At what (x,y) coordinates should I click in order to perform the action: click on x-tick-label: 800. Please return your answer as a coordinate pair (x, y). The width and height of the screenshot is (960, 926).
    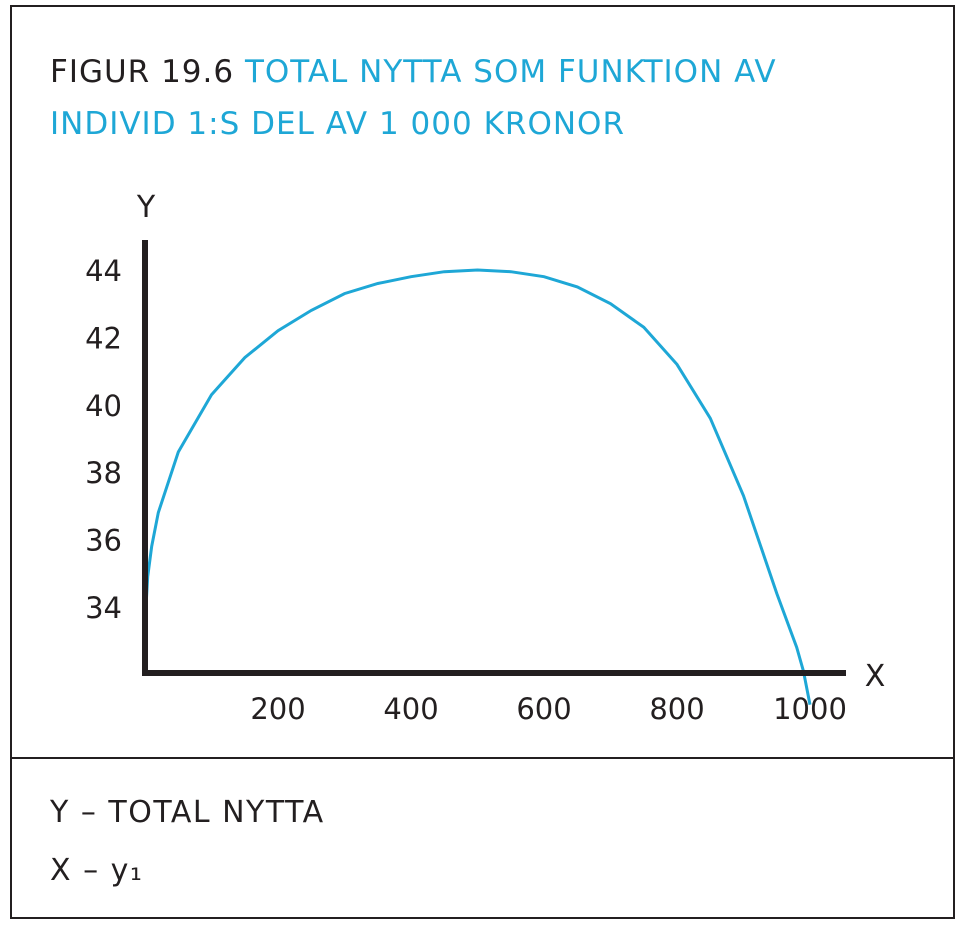
    Looking at the image, I should click on (676, 709).